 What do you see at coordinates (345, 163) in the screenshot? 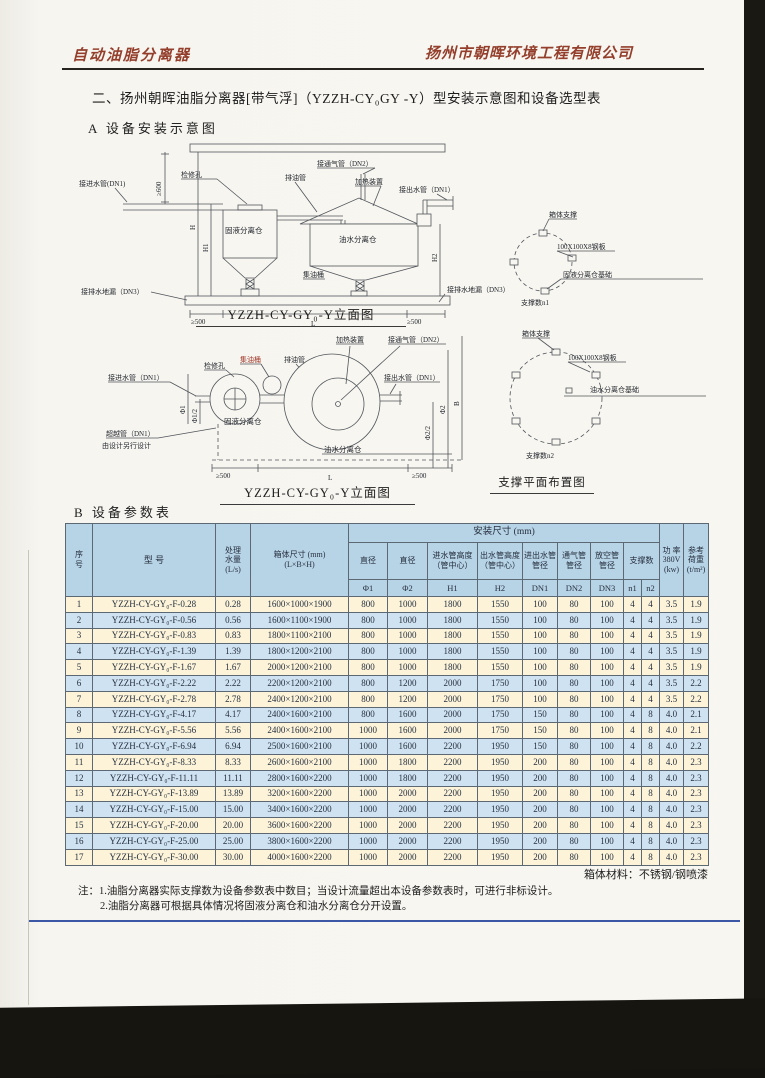
I see `label-vent-pipe: 接通气管（DN2）` at bounding box center [345, 163].